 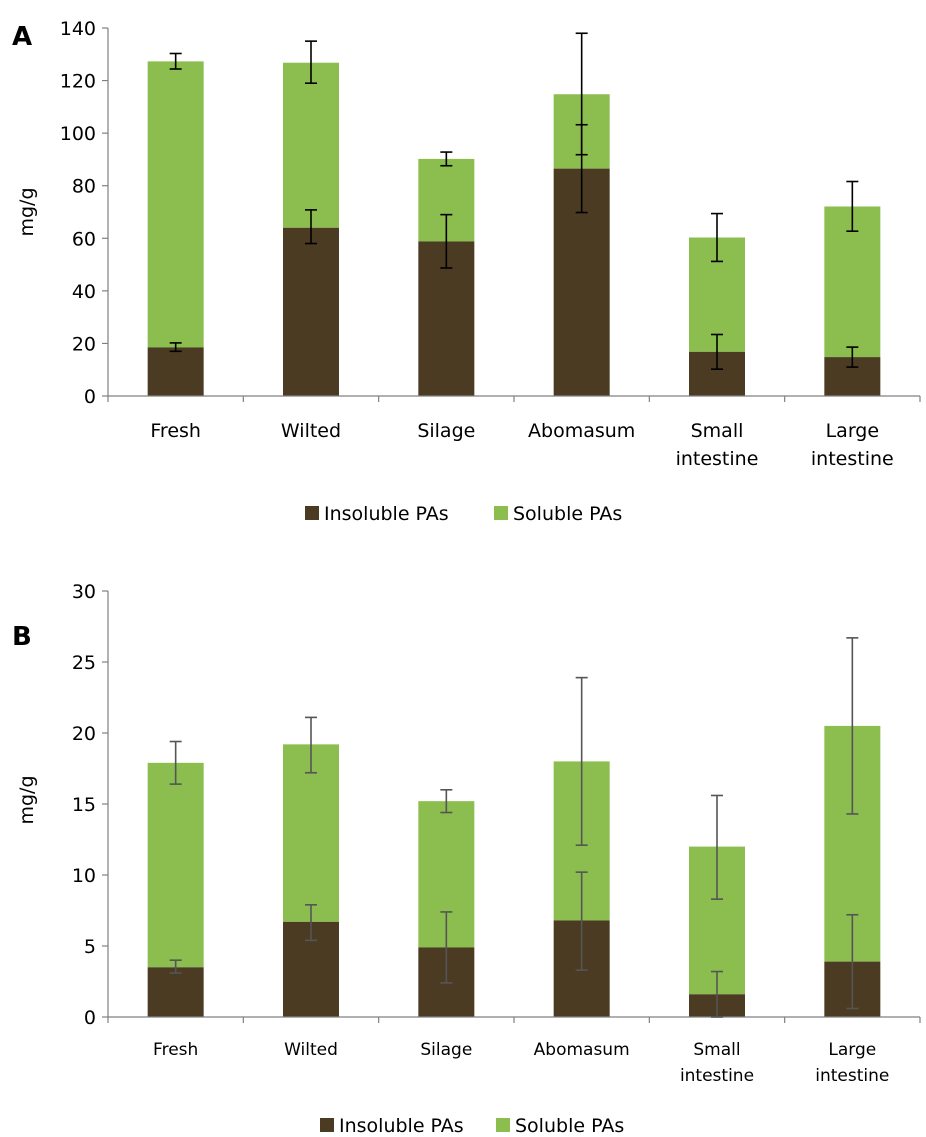 I want to click on y-tick-label: 120, so click(x=78, y=82).